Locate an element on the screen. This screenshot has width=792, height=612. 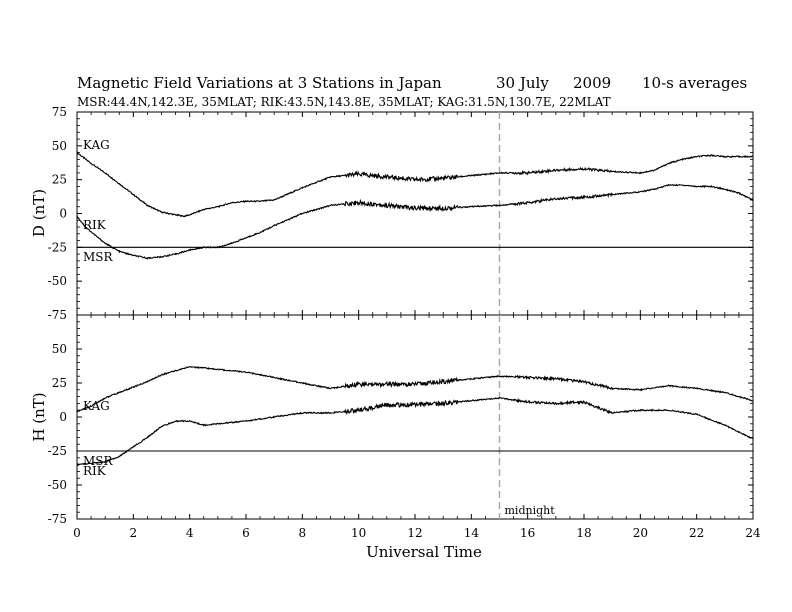
x-tick-label: 0 is located at coordinates (77, 533).